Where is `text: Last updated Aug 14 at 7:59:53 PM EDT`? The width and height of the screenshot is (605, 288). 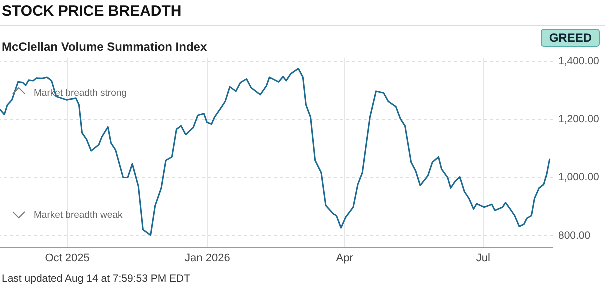 text: Last updated Aug 14 at 7:59:53 PM EDT is located at coordinates (96, 279).